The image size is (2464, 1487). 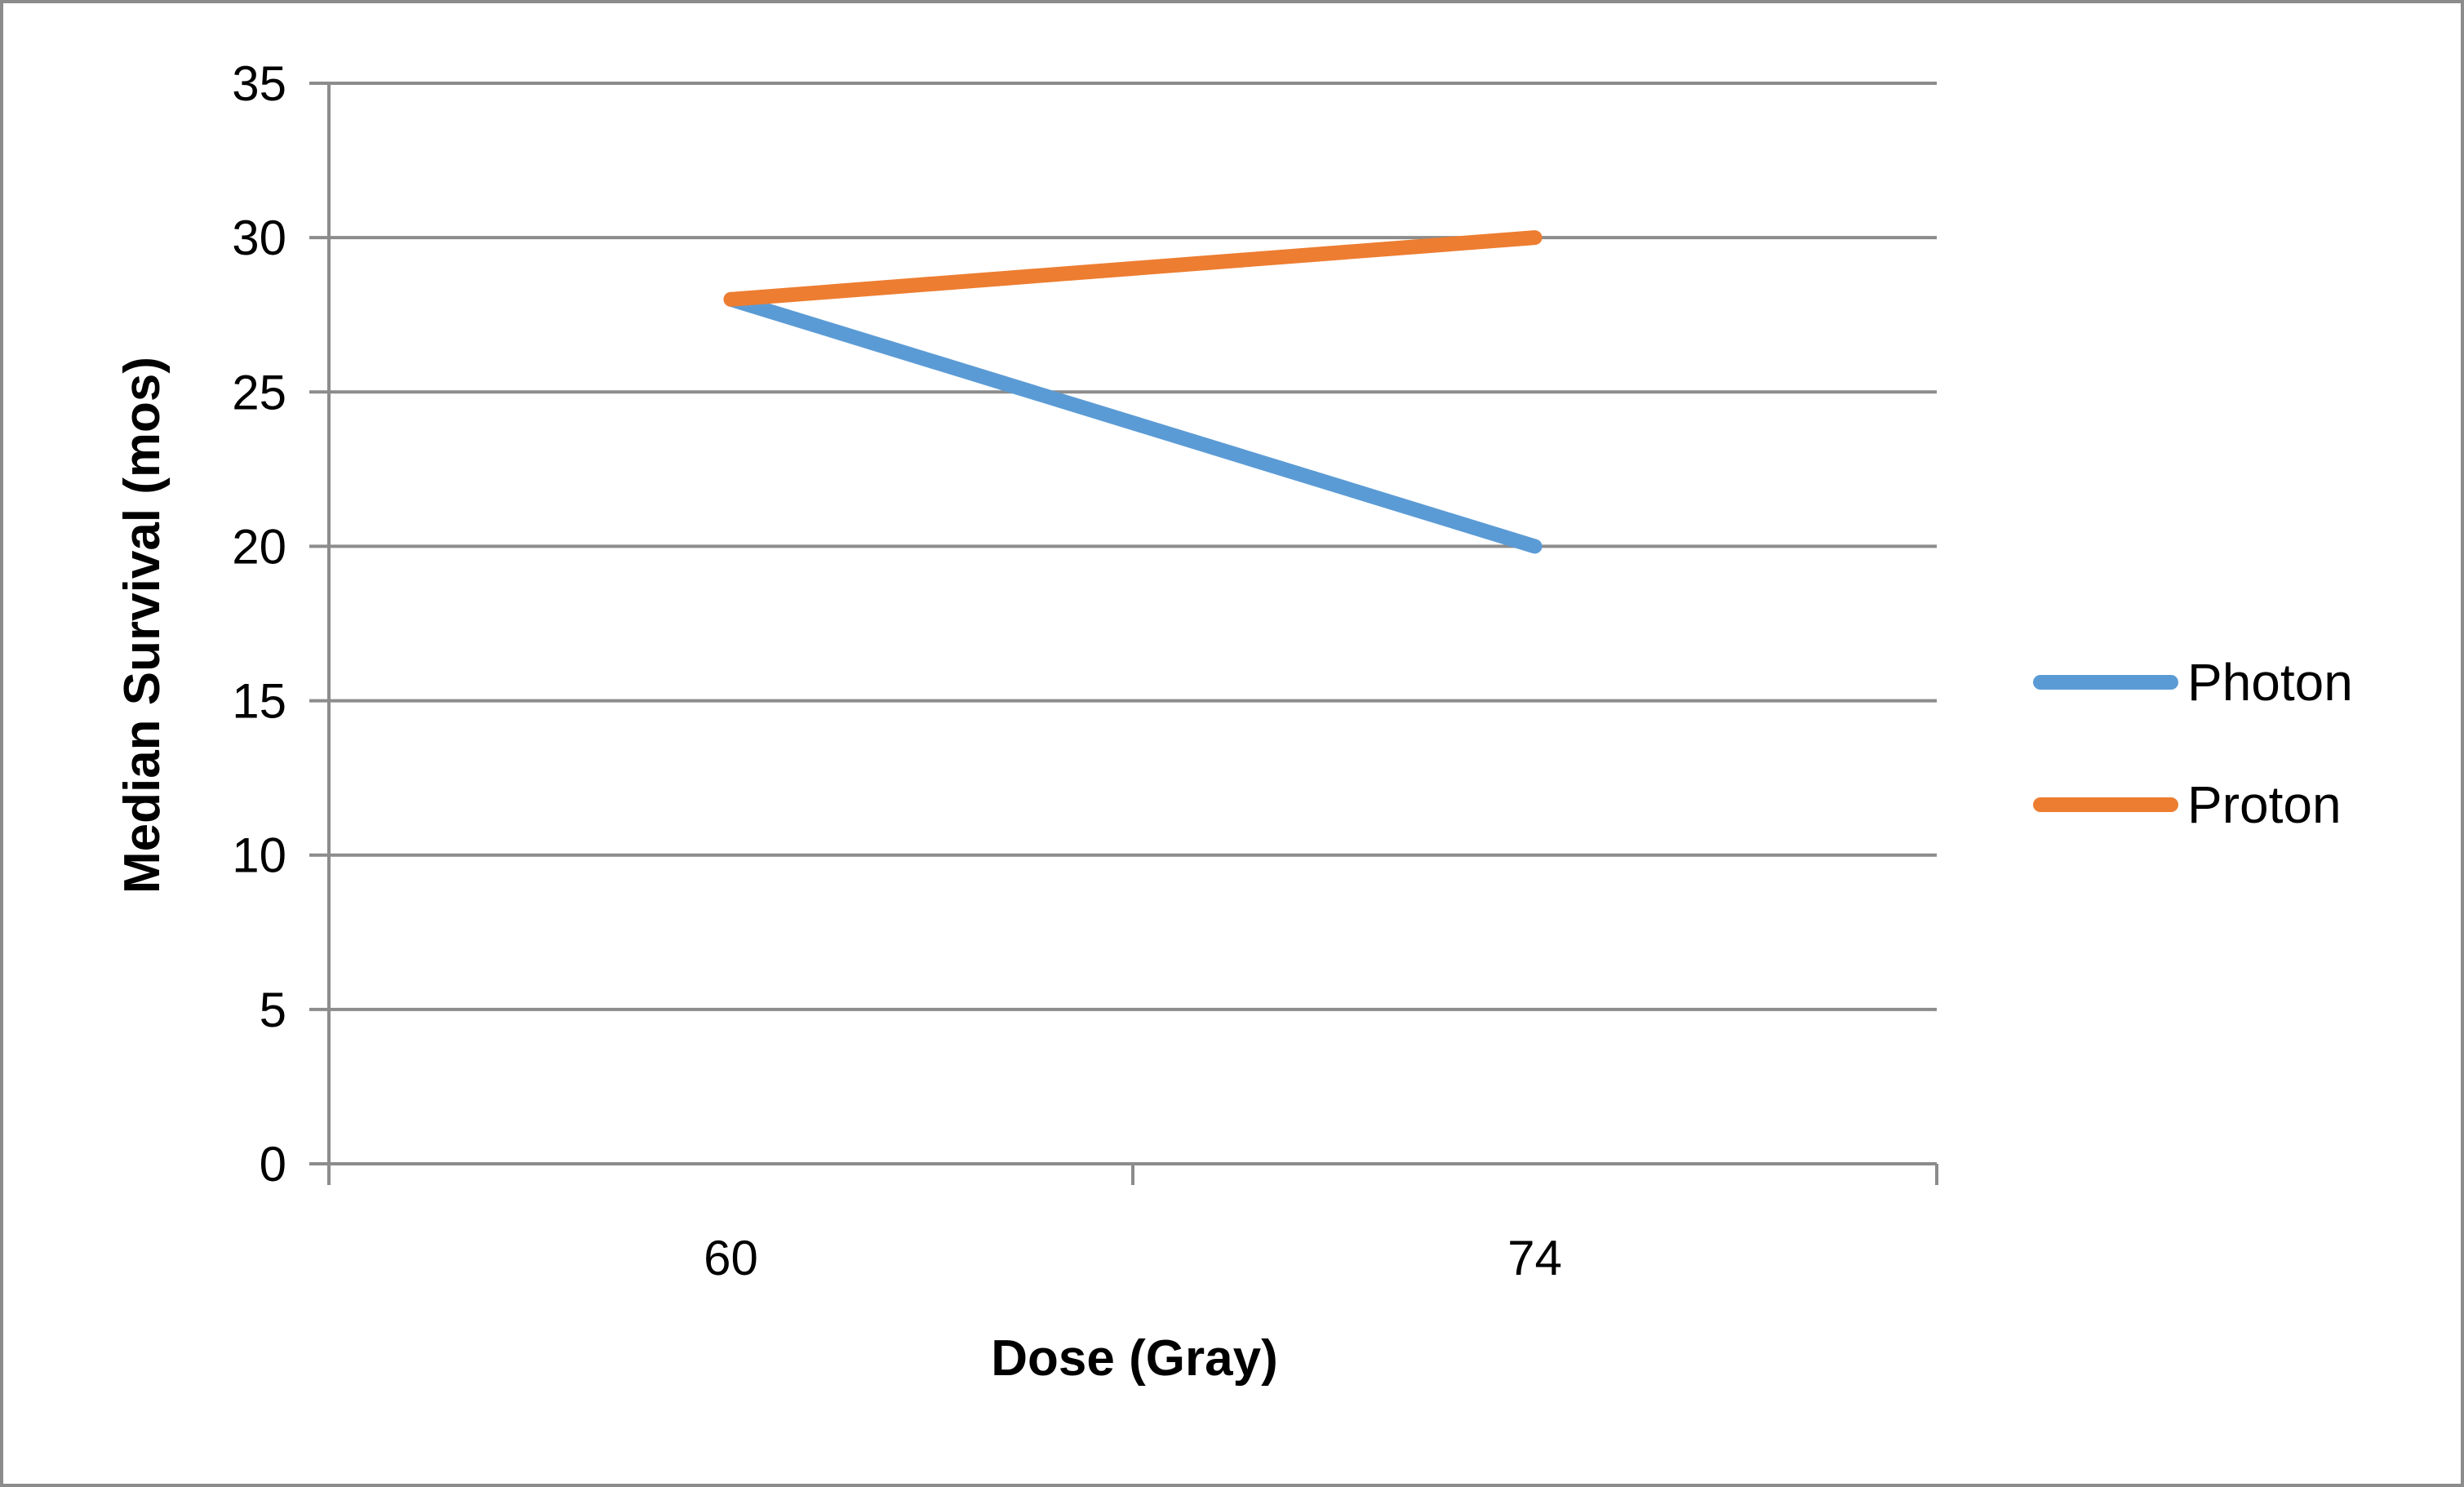 What do you see at coordinates (142, 625) in the screenshot?
I see `y-axis-title: Median Survival (mos)` at bounding box center [142, 625].